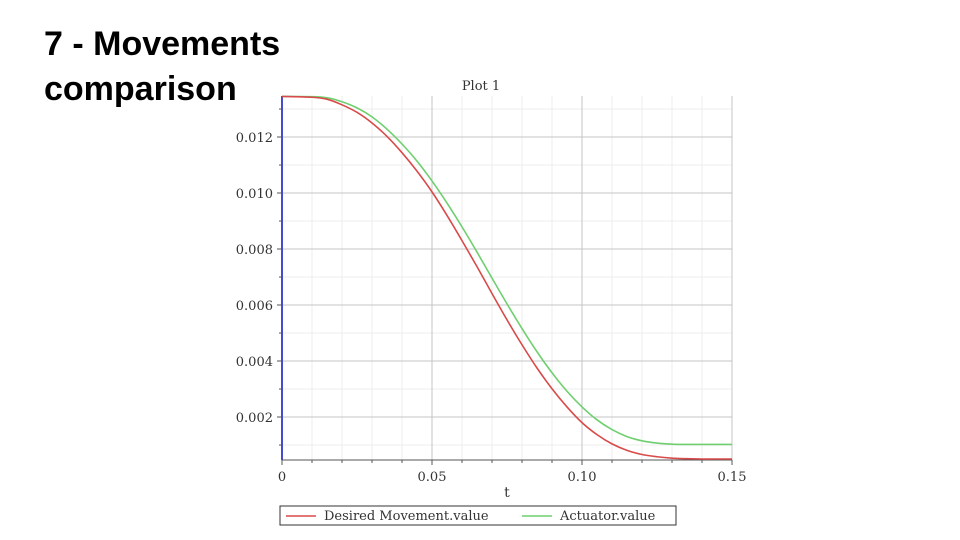 The width and height of the screenshot is (960, 540). Describe the element at coordinates (254, 250) in the screenshot. I see `y-tick-label: 0.008` at that location.